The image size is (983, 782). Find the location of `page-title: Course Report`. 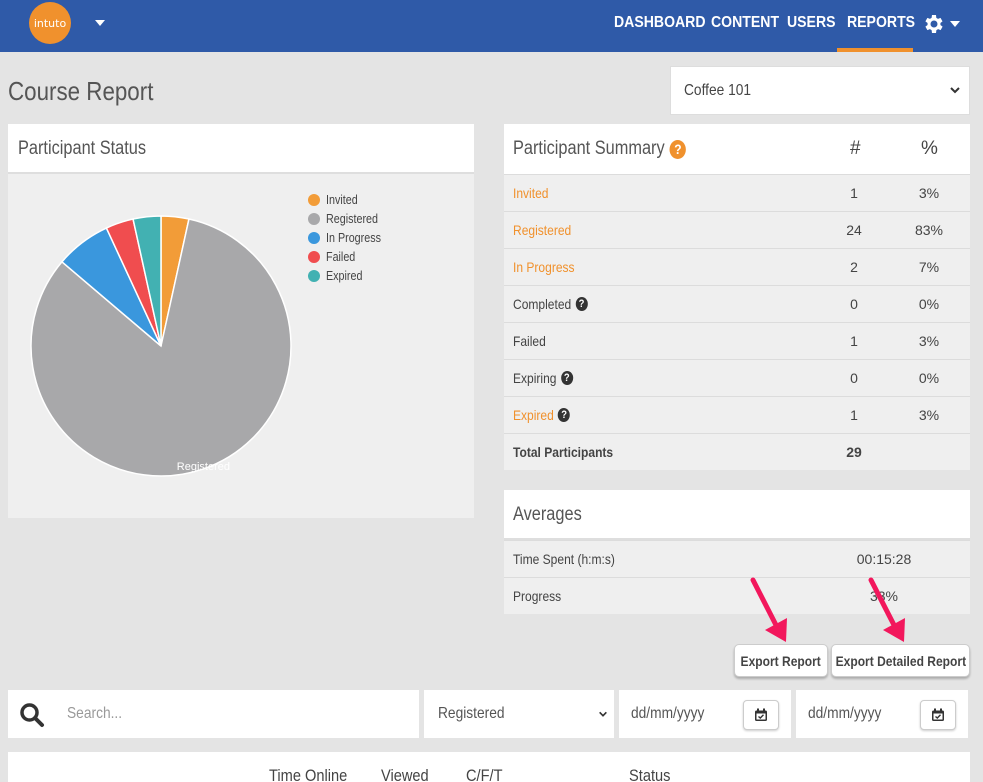

page-title: Course Report is located at coordinates (81, 91).